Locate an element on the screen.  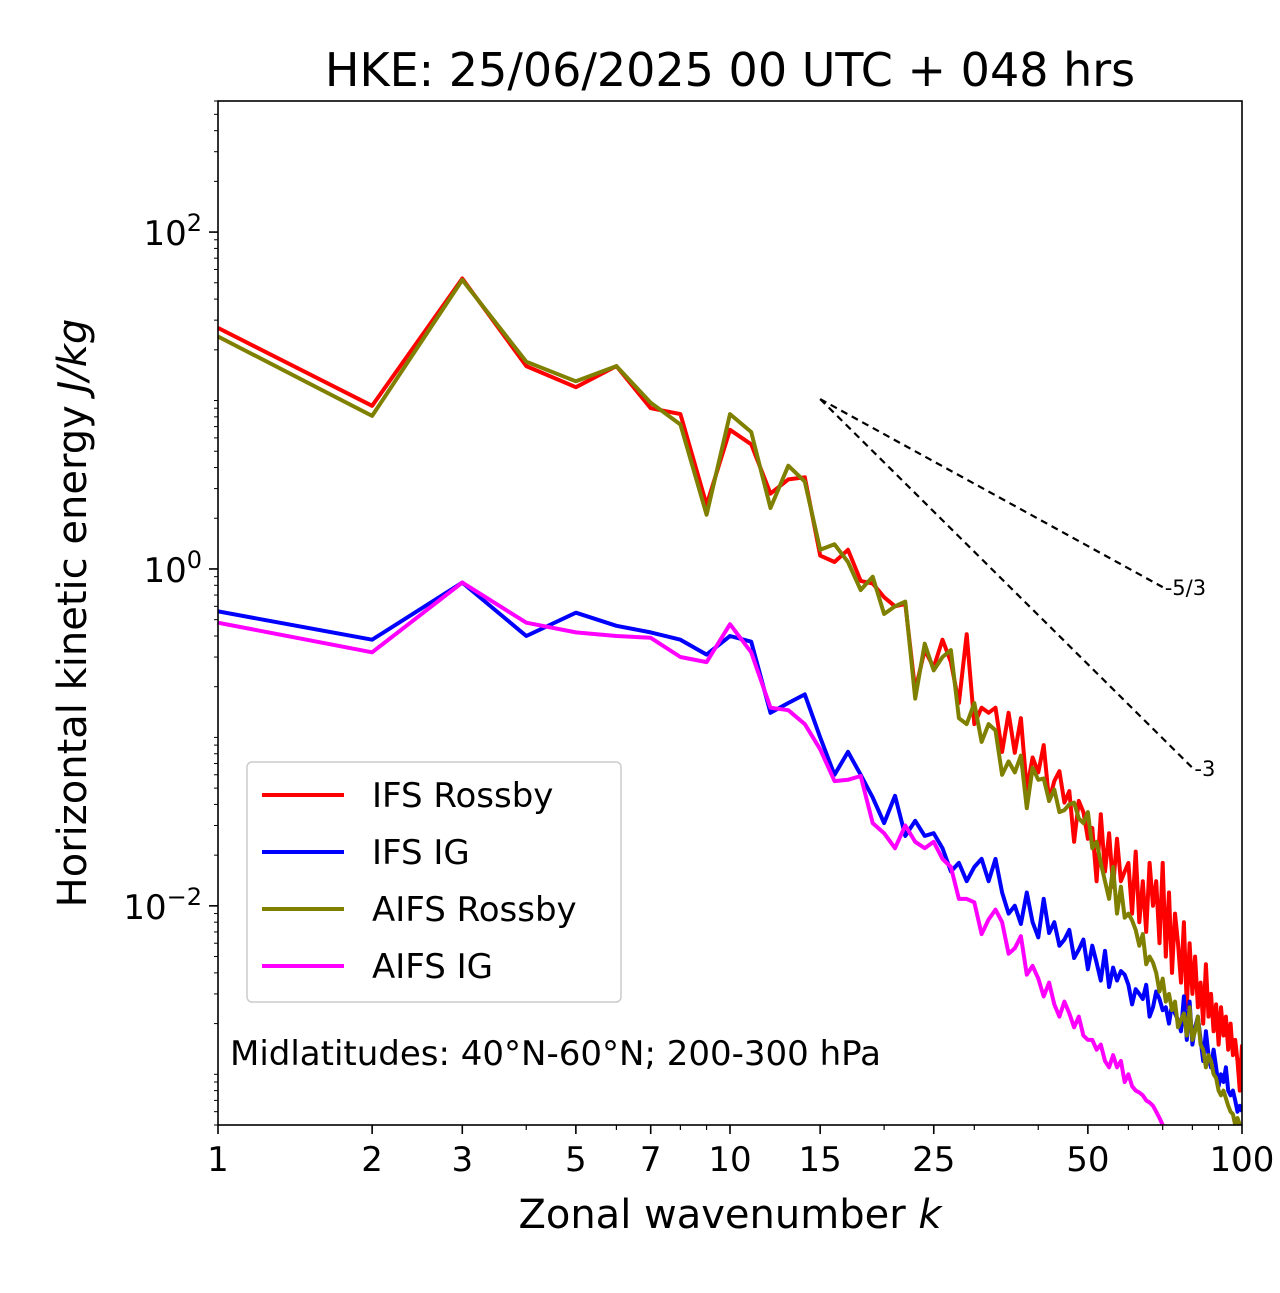
region-annotation: Midlatitudes: 40°N-60°N; 200-300 hPa is located at coordinates (555, 1054).